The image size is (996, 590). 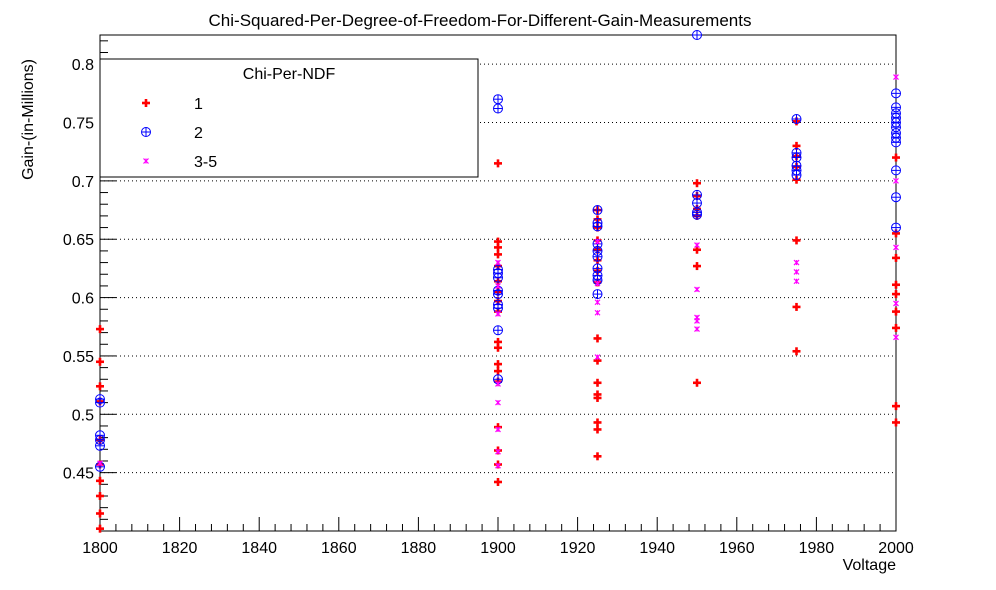 What do you see at coordinates (869, 565) in the screenshot?
I see `x-axis-label: Voltage` at bounding box center [869, 565].